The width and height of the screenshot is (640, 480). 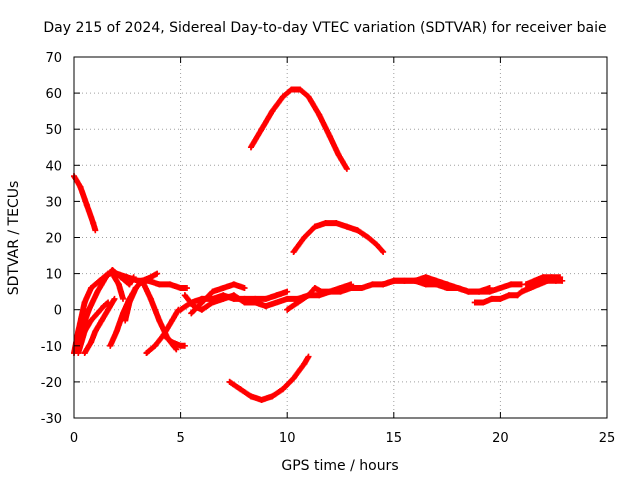 What do you see at coordinates (53, 202) in the screenshot?
I see `y-tick-label: 30` at bounding box center [53, 202].